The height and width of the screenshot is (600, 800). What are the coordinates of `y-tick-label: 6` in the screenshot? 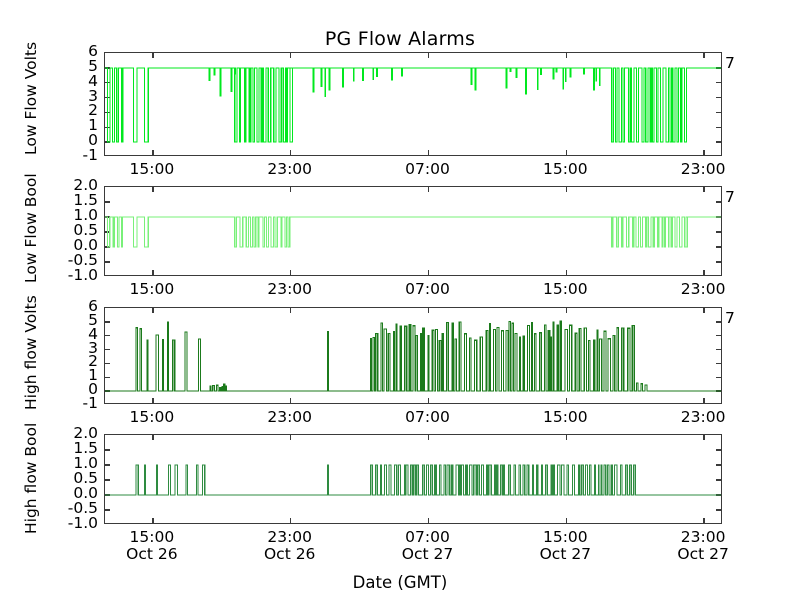 It's located at (93, 51).